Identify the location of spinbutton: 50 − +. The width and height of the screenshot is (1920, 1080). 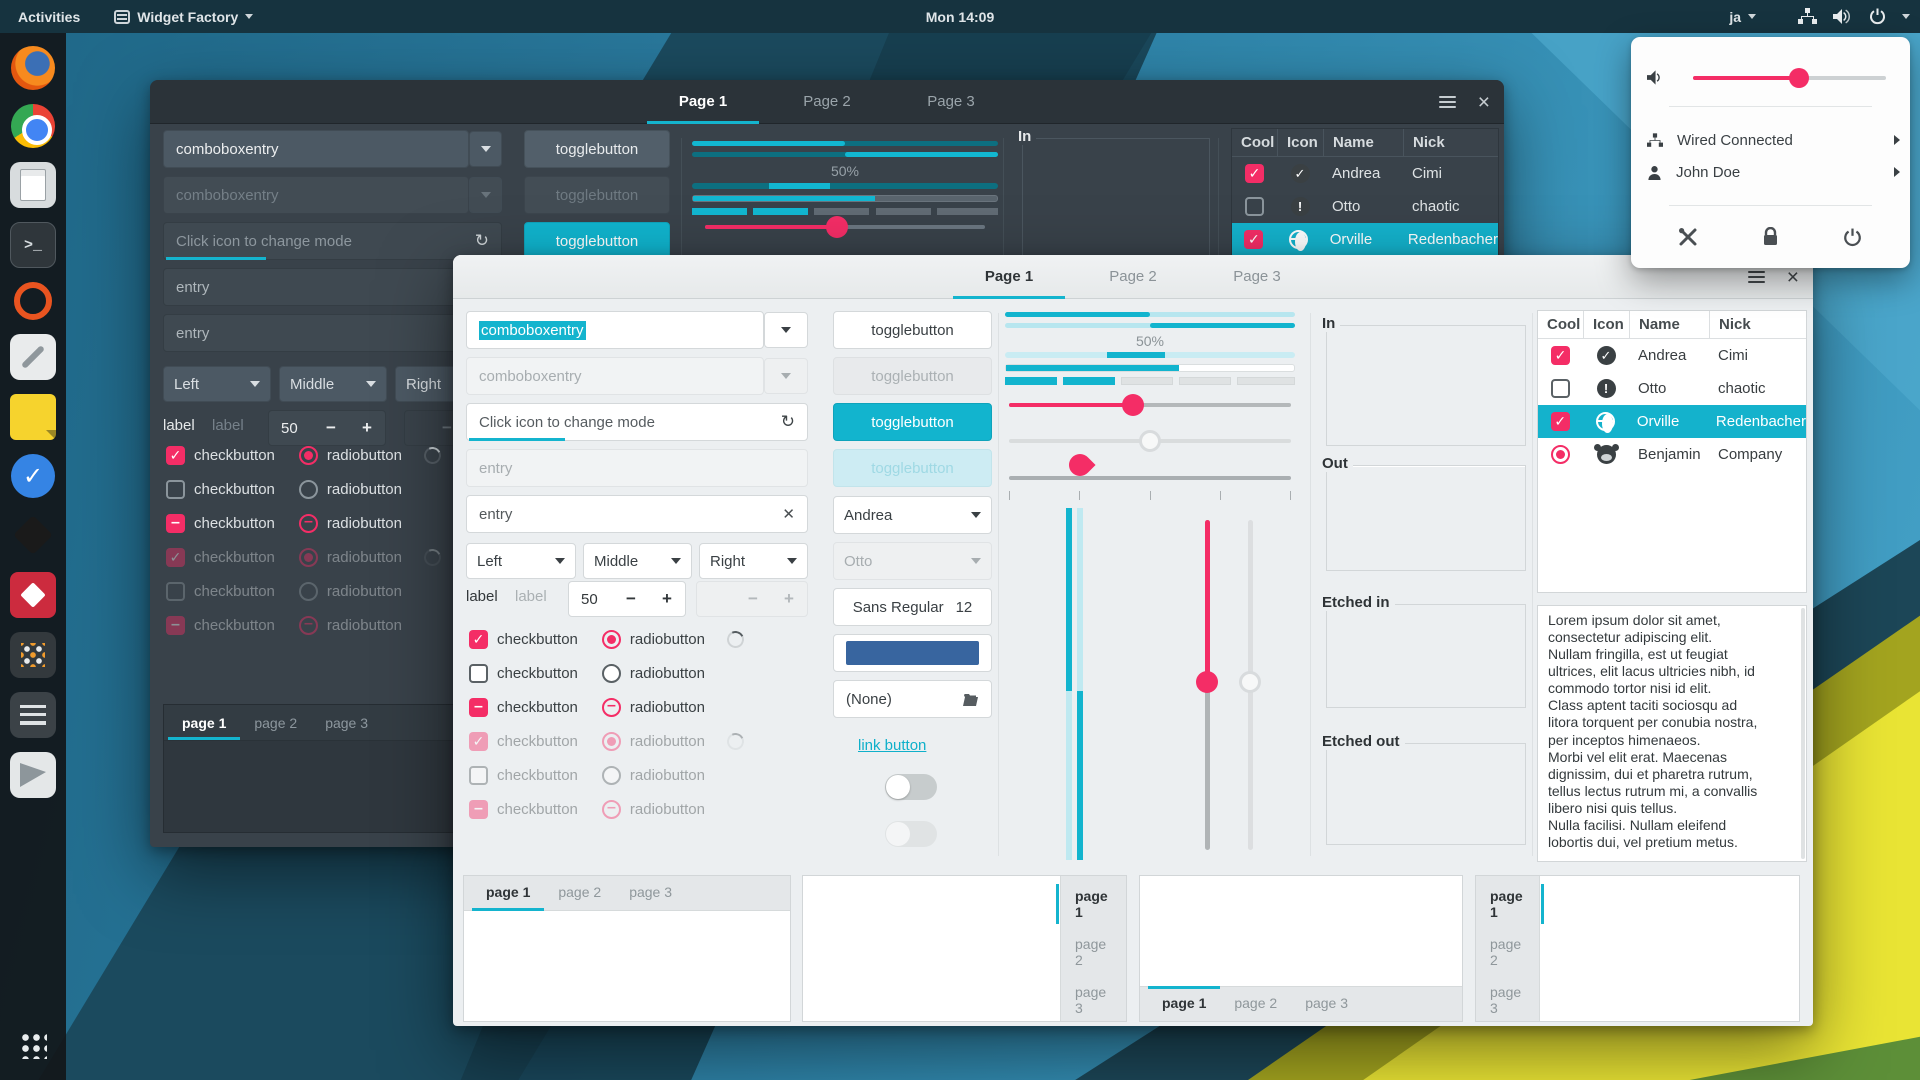
(627, 599).